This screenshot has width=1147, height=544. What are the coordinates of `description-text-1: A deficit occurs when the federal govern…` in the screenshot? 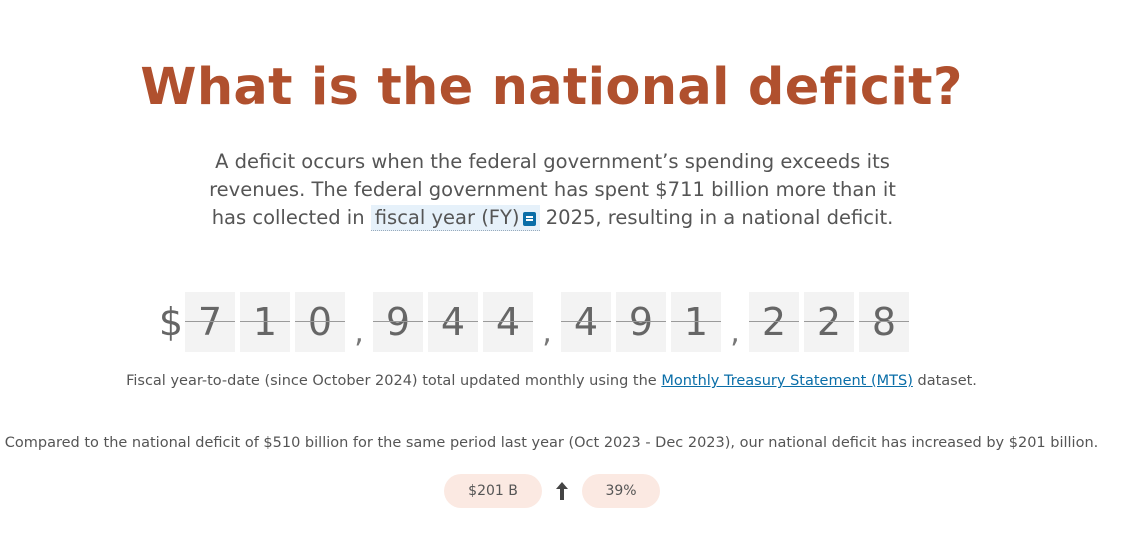 It's located at (552, 189).